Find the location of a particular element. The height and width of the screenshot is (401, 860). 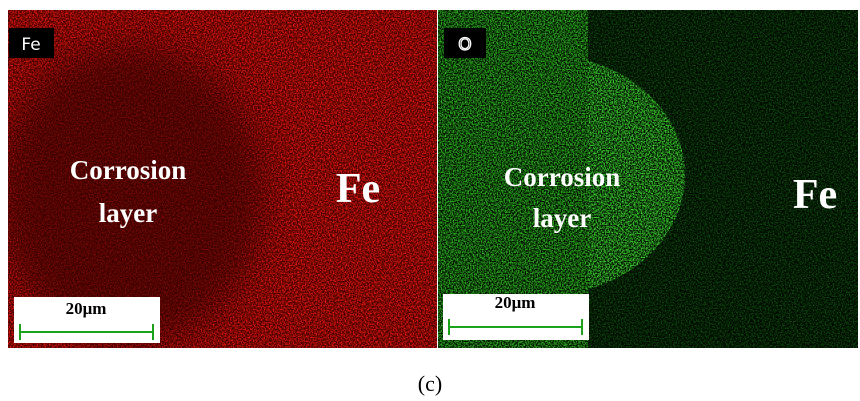

element-badge: O is located at coordinates (464, 45).